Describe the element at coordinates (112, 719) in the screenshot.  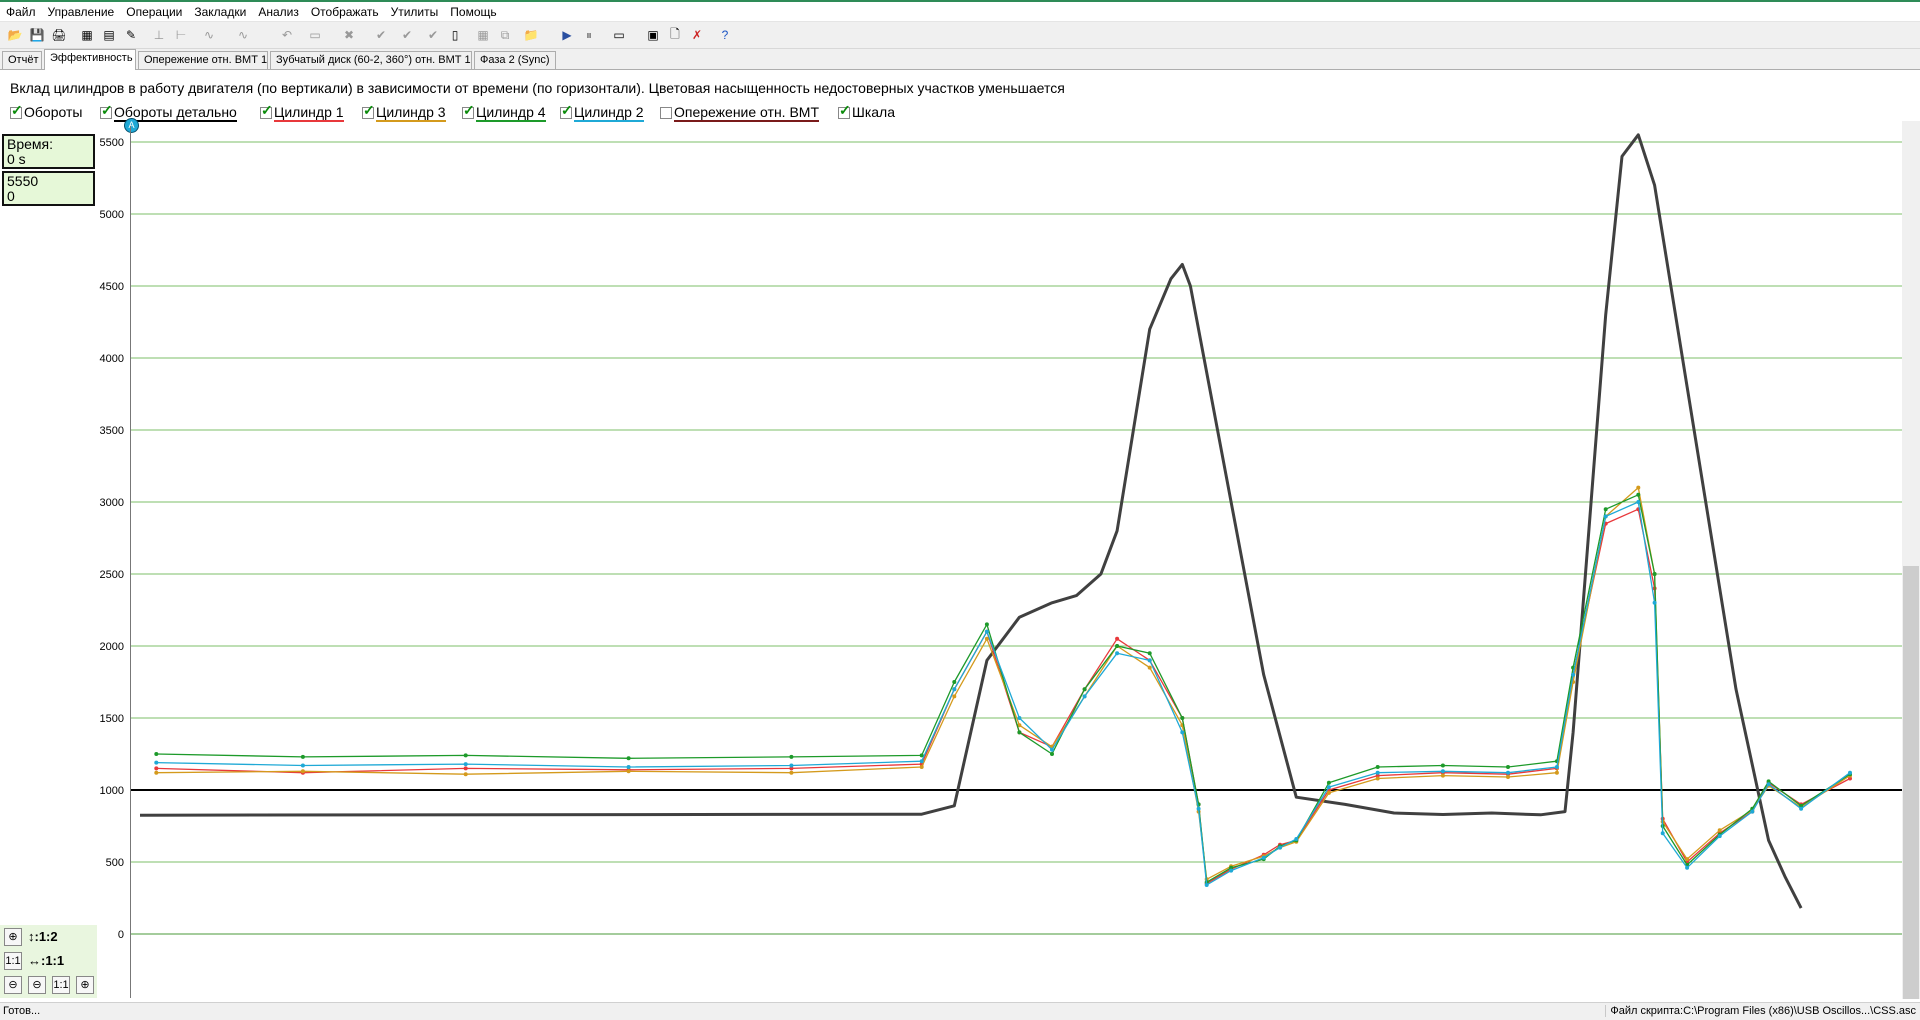
I see `y-tick-label: 1500` at that location.